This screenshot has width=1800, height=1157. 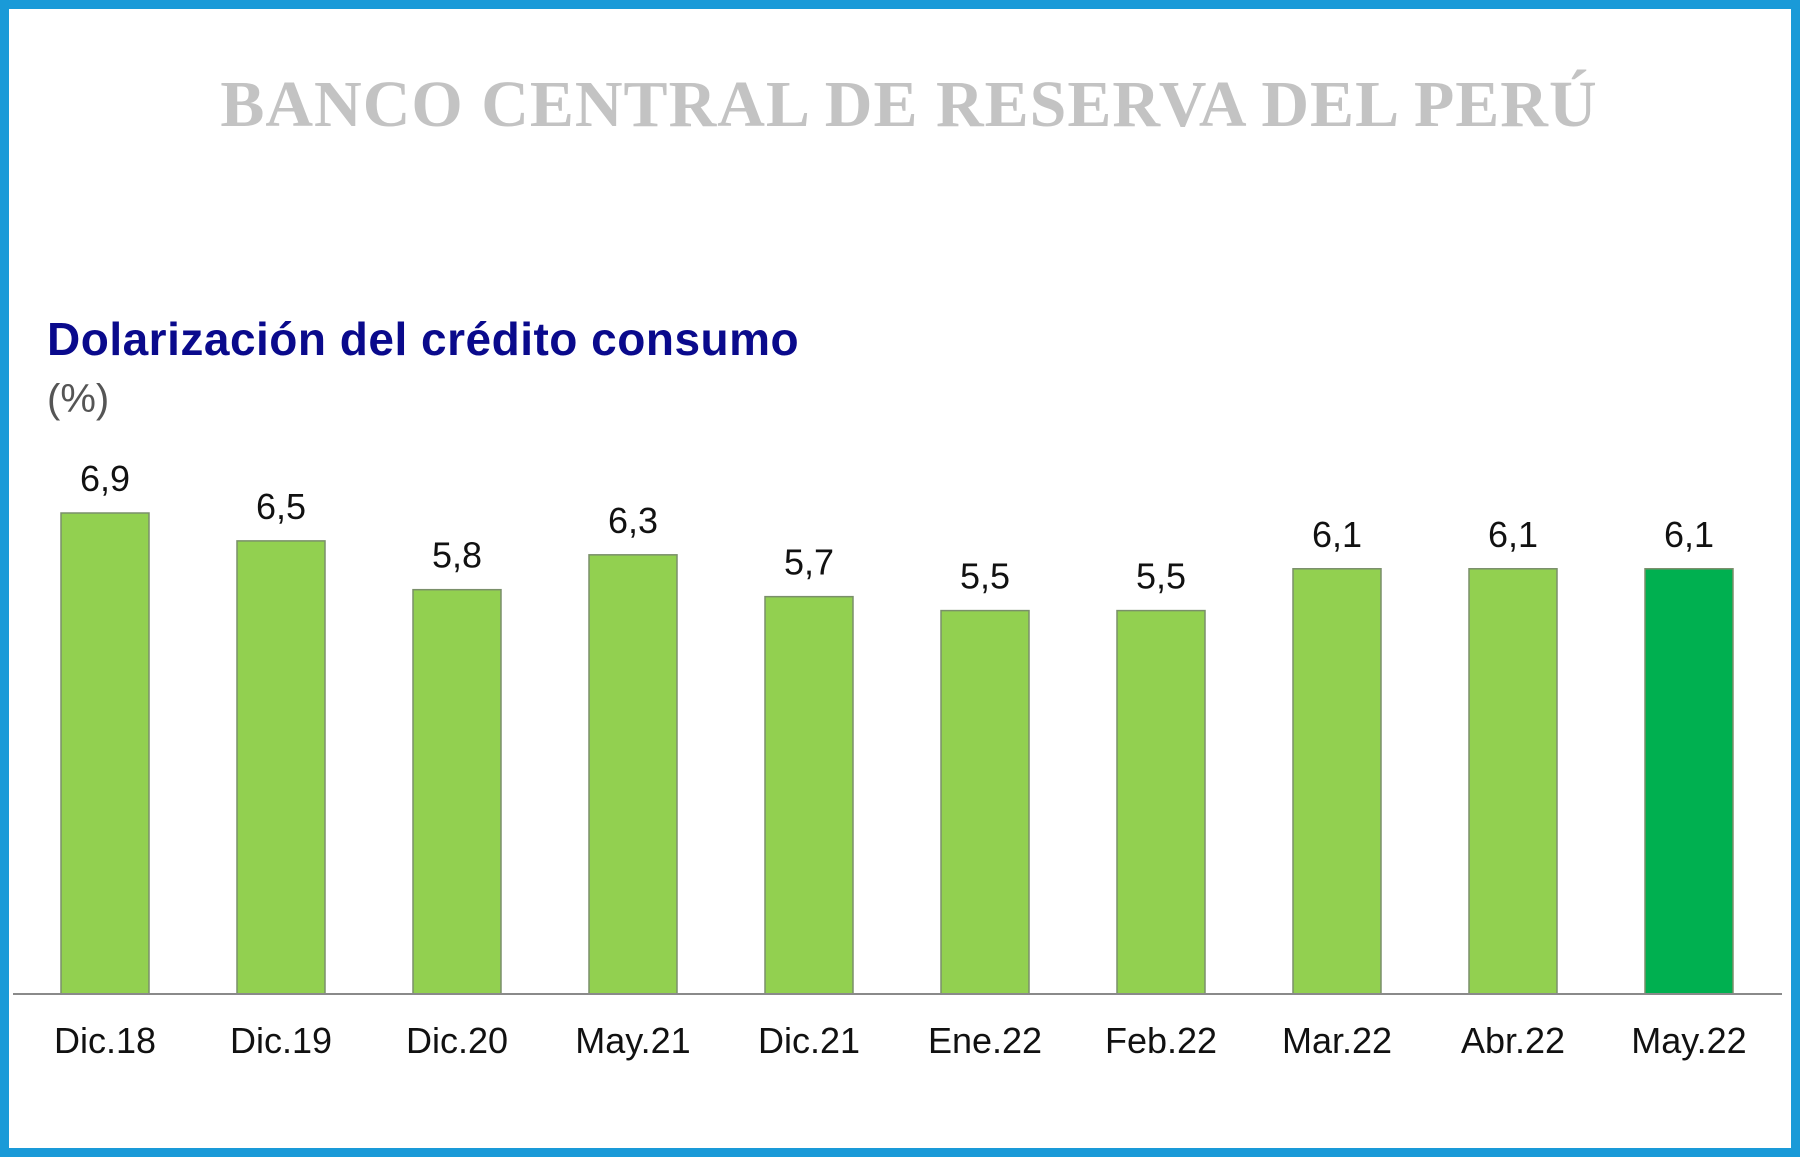 What do you see at coordinates (1161, 1040) in the screenshot?
I see `x-tick-label: Feb.22` at bounding box center [1161, 1040].